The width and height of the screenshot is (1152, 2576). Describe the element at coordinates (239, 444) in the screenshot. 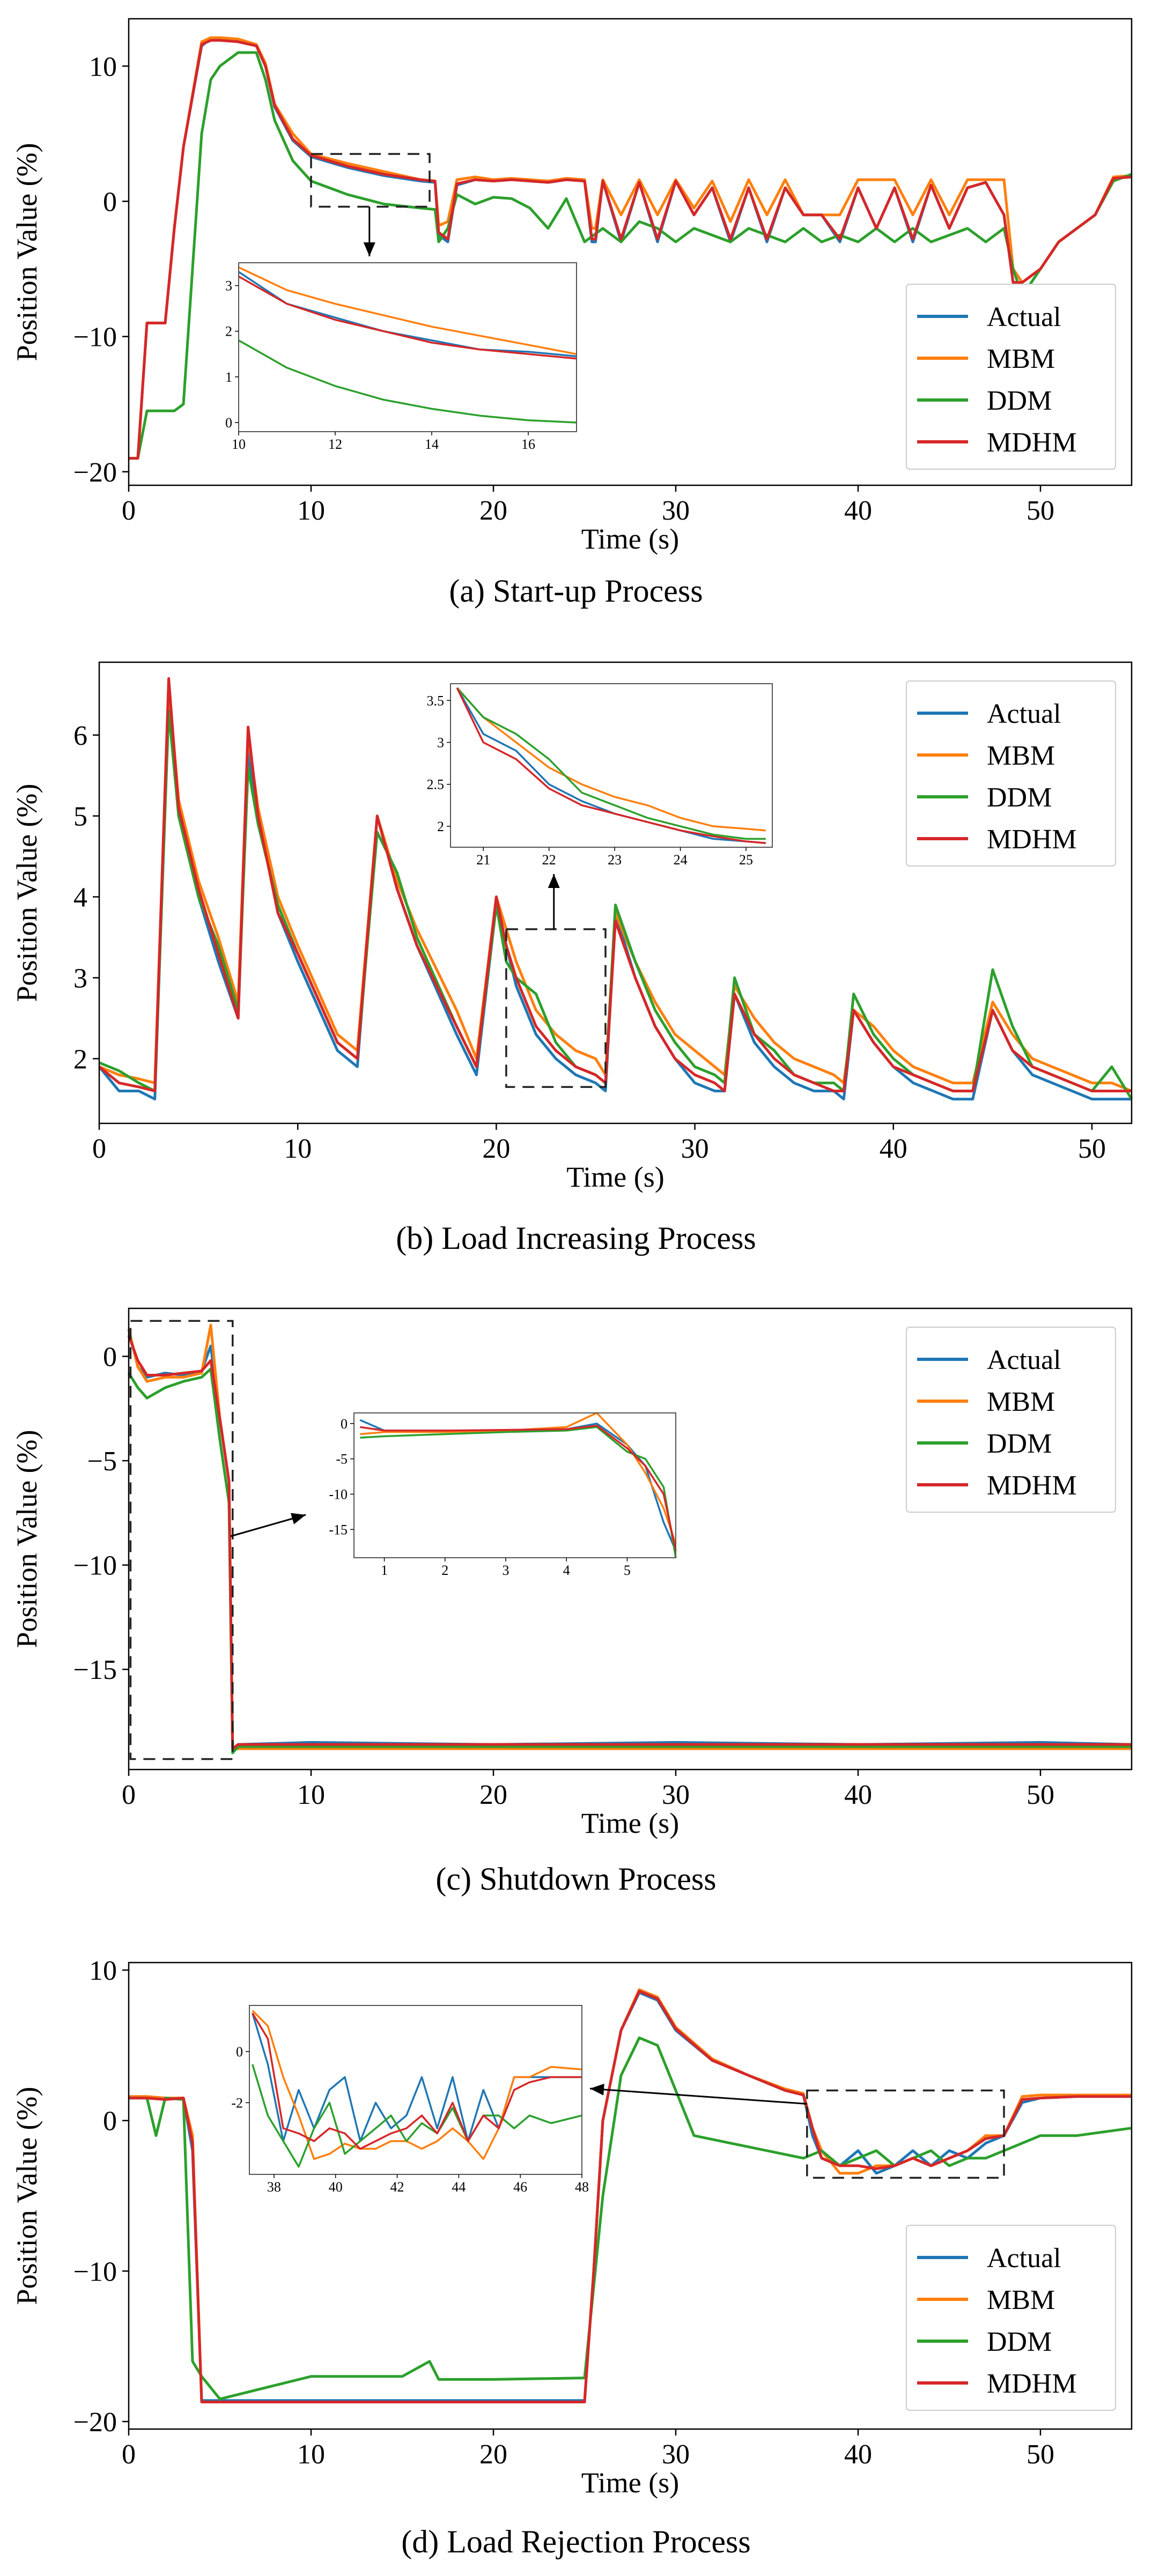

I see `inset-x-tick-label: 10` at that location.